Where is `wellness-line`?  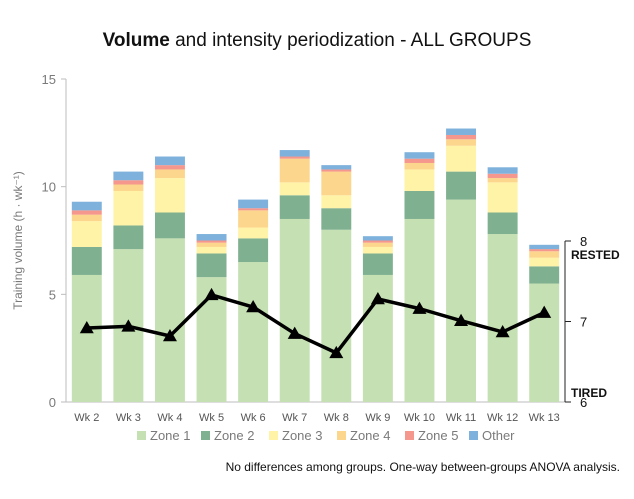
wellness-line is located at coordinates (315, 323).